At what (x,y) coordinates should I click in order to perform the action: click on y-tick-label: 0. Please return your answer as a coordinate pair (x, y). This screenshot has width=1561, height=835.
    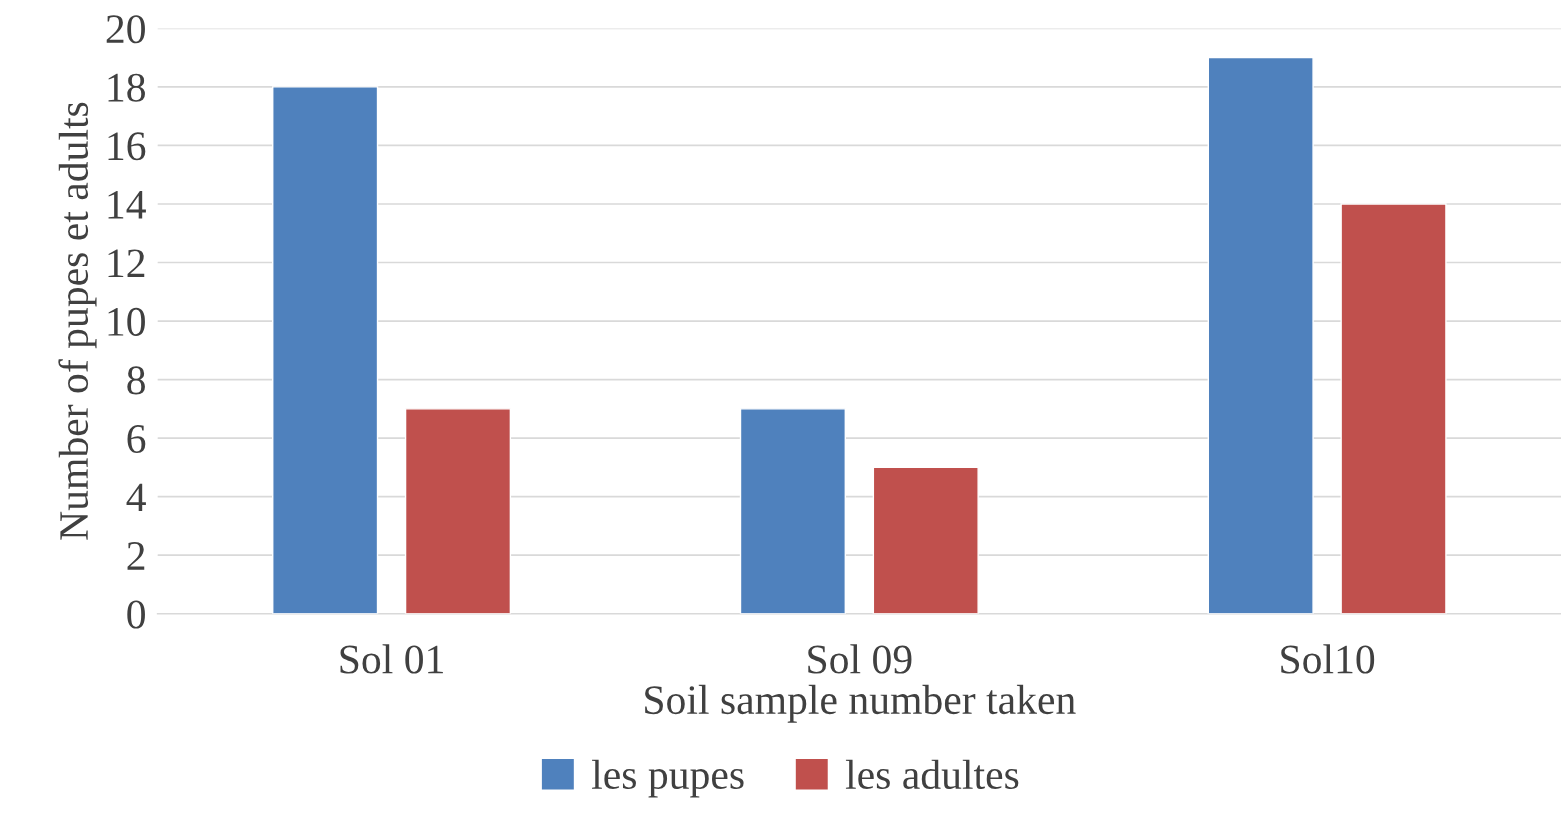
    Looking at the image, I should click on (136, 614).